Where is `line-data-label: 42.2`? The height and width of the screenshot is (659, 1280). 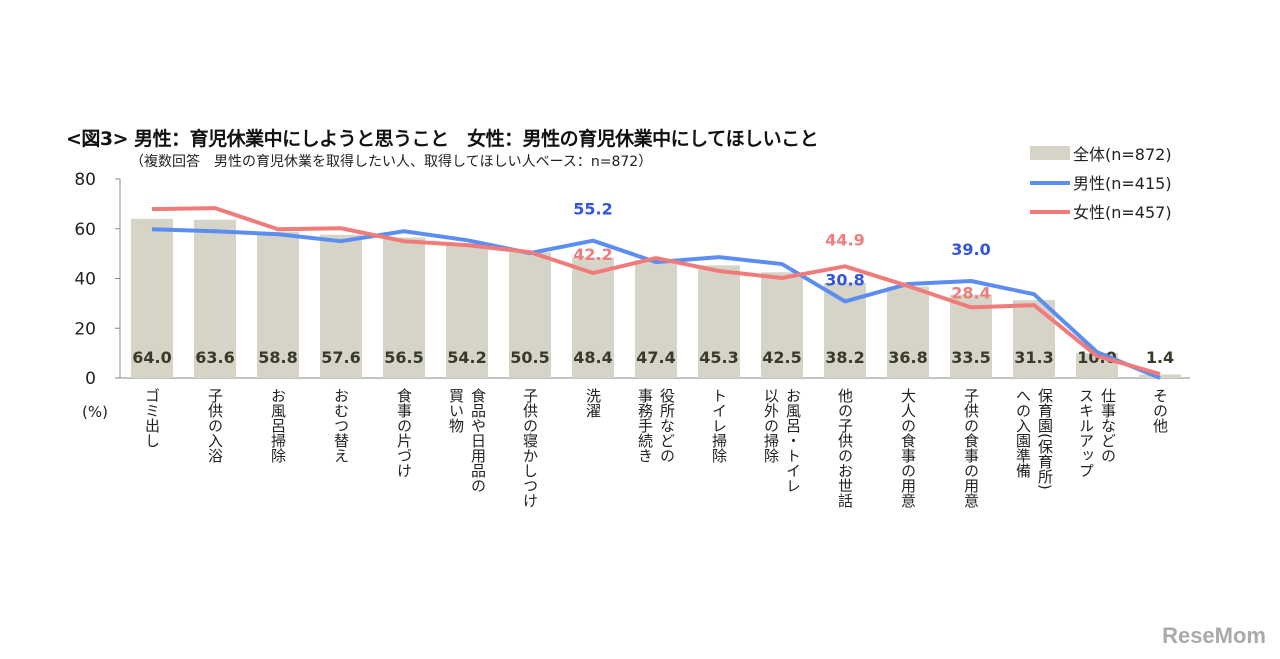 line-data-label: 42.2 is located at coordinates (592, 254).